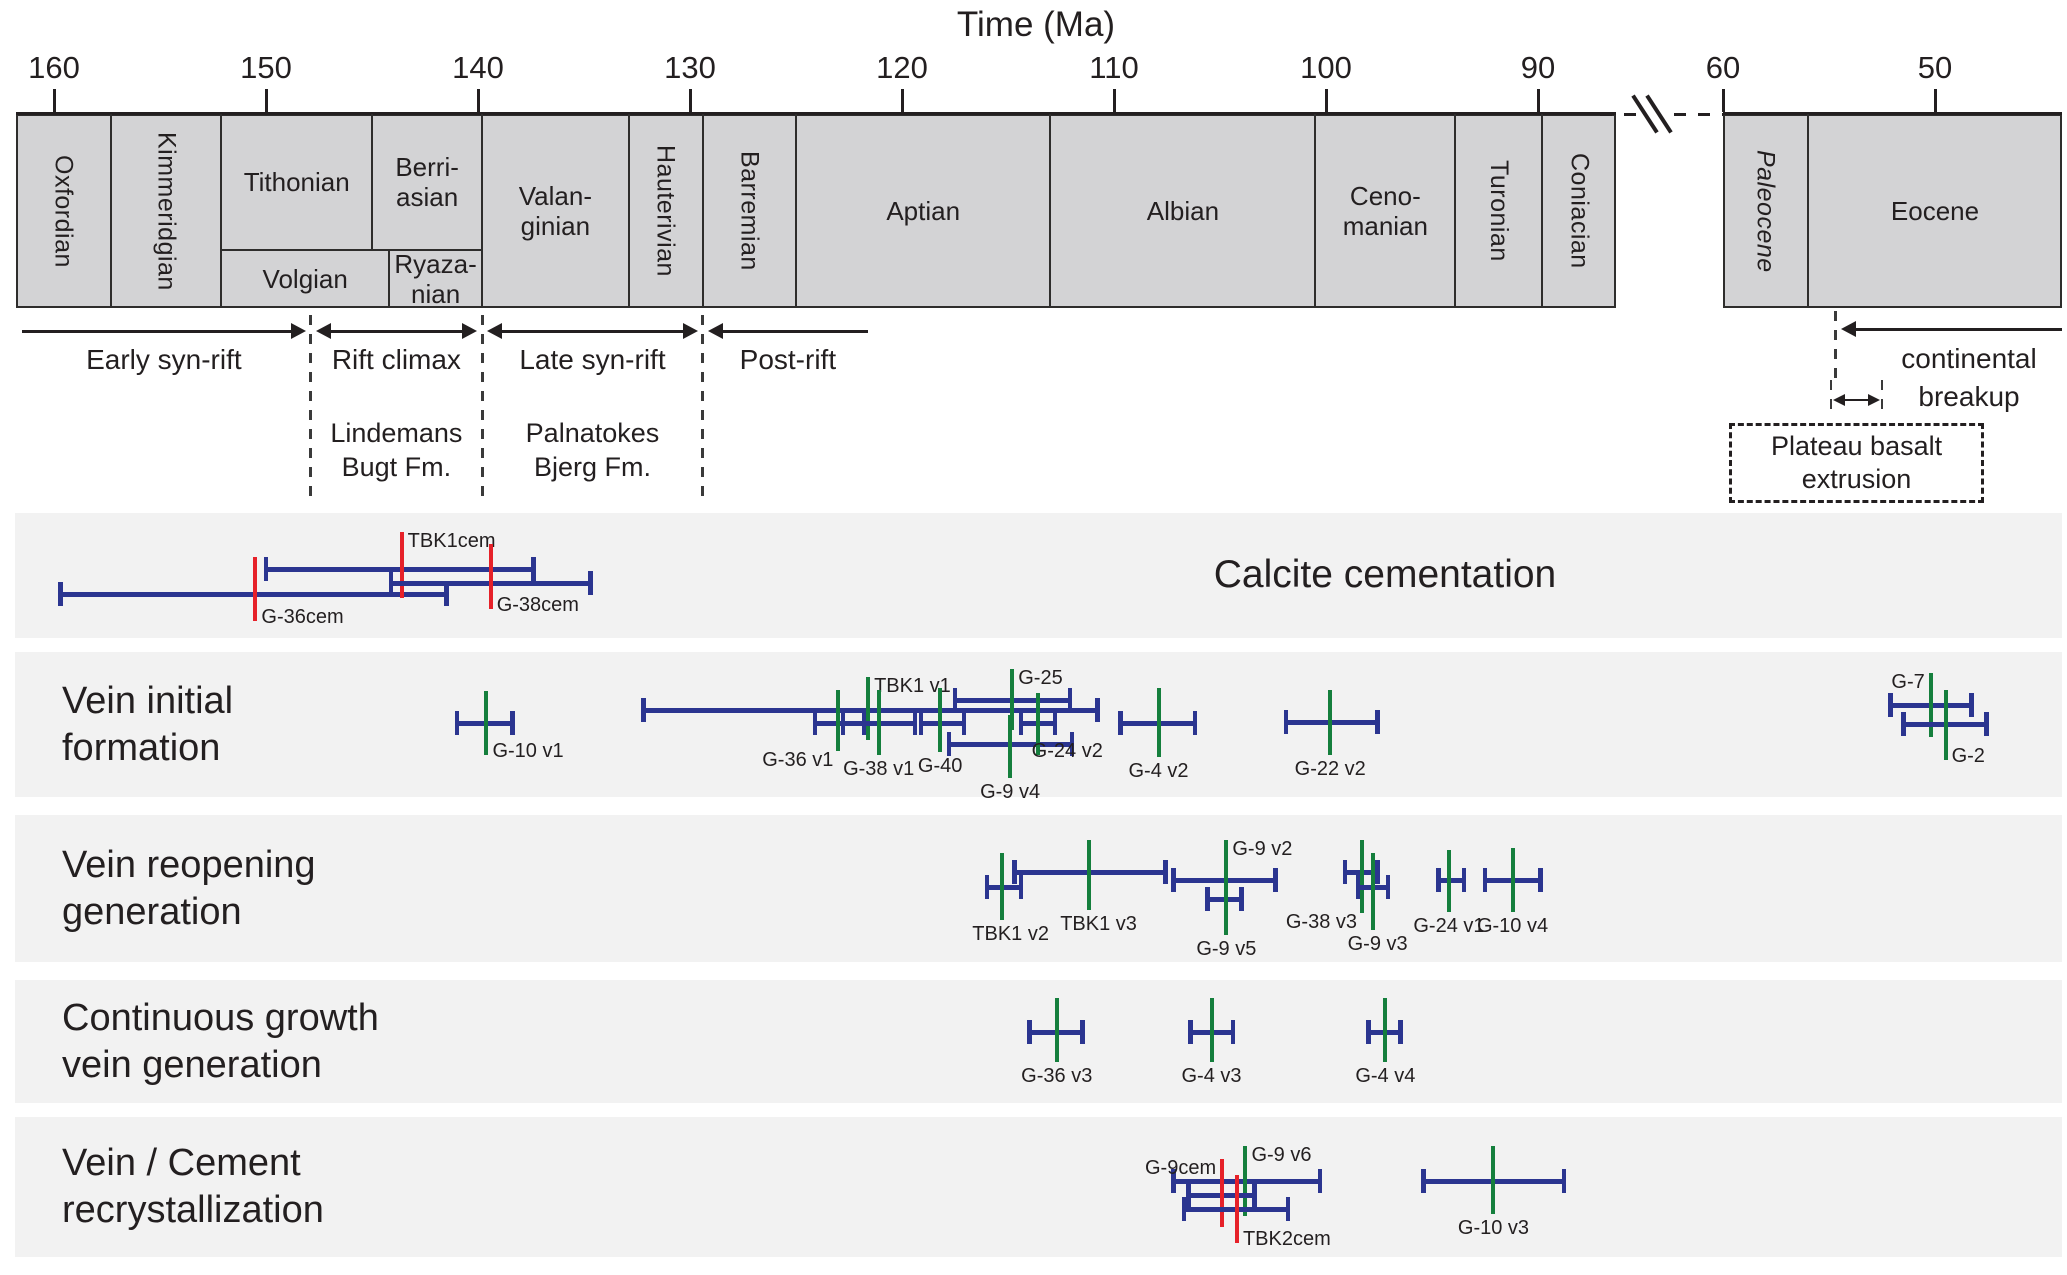 The height and width of the screenshot is (1275, 2067). Describe the element at coordinates (1038, 1187) in the screenshot. I see `row-band-vein-cement-recrystallization` at that location.